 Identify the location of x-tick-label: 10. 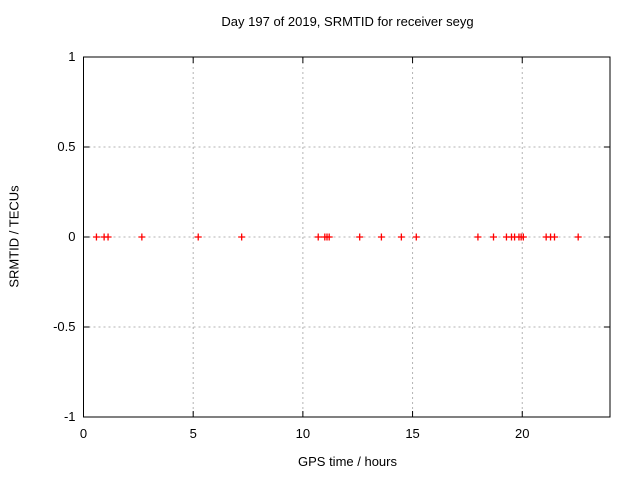
(303, 433).